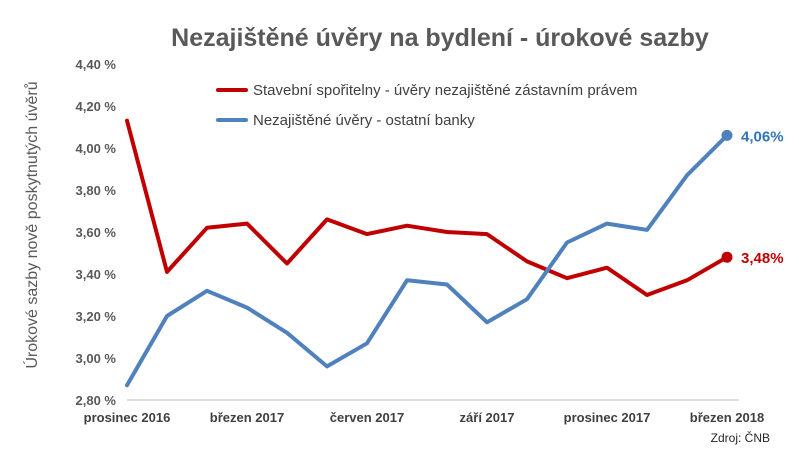 The width and height of the screenshot is (799, 468). Describe the element at coordinates (740, 437) in the screenshot. I see `source-note: Zdroj: ČNB` at that location.